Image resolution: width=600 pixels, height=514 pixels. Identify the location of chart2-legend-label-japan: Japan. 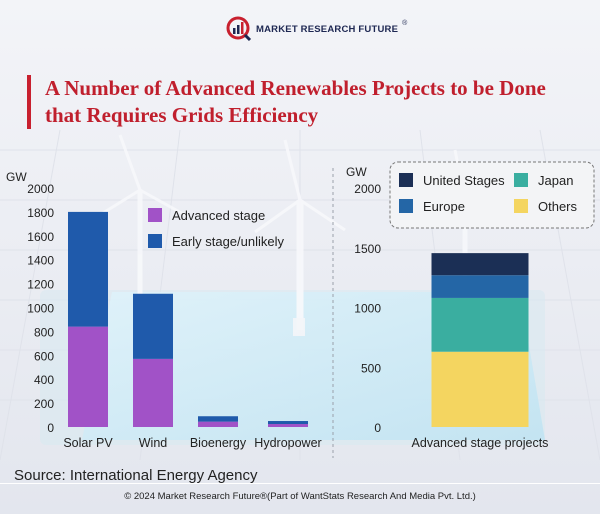
(555, 180).